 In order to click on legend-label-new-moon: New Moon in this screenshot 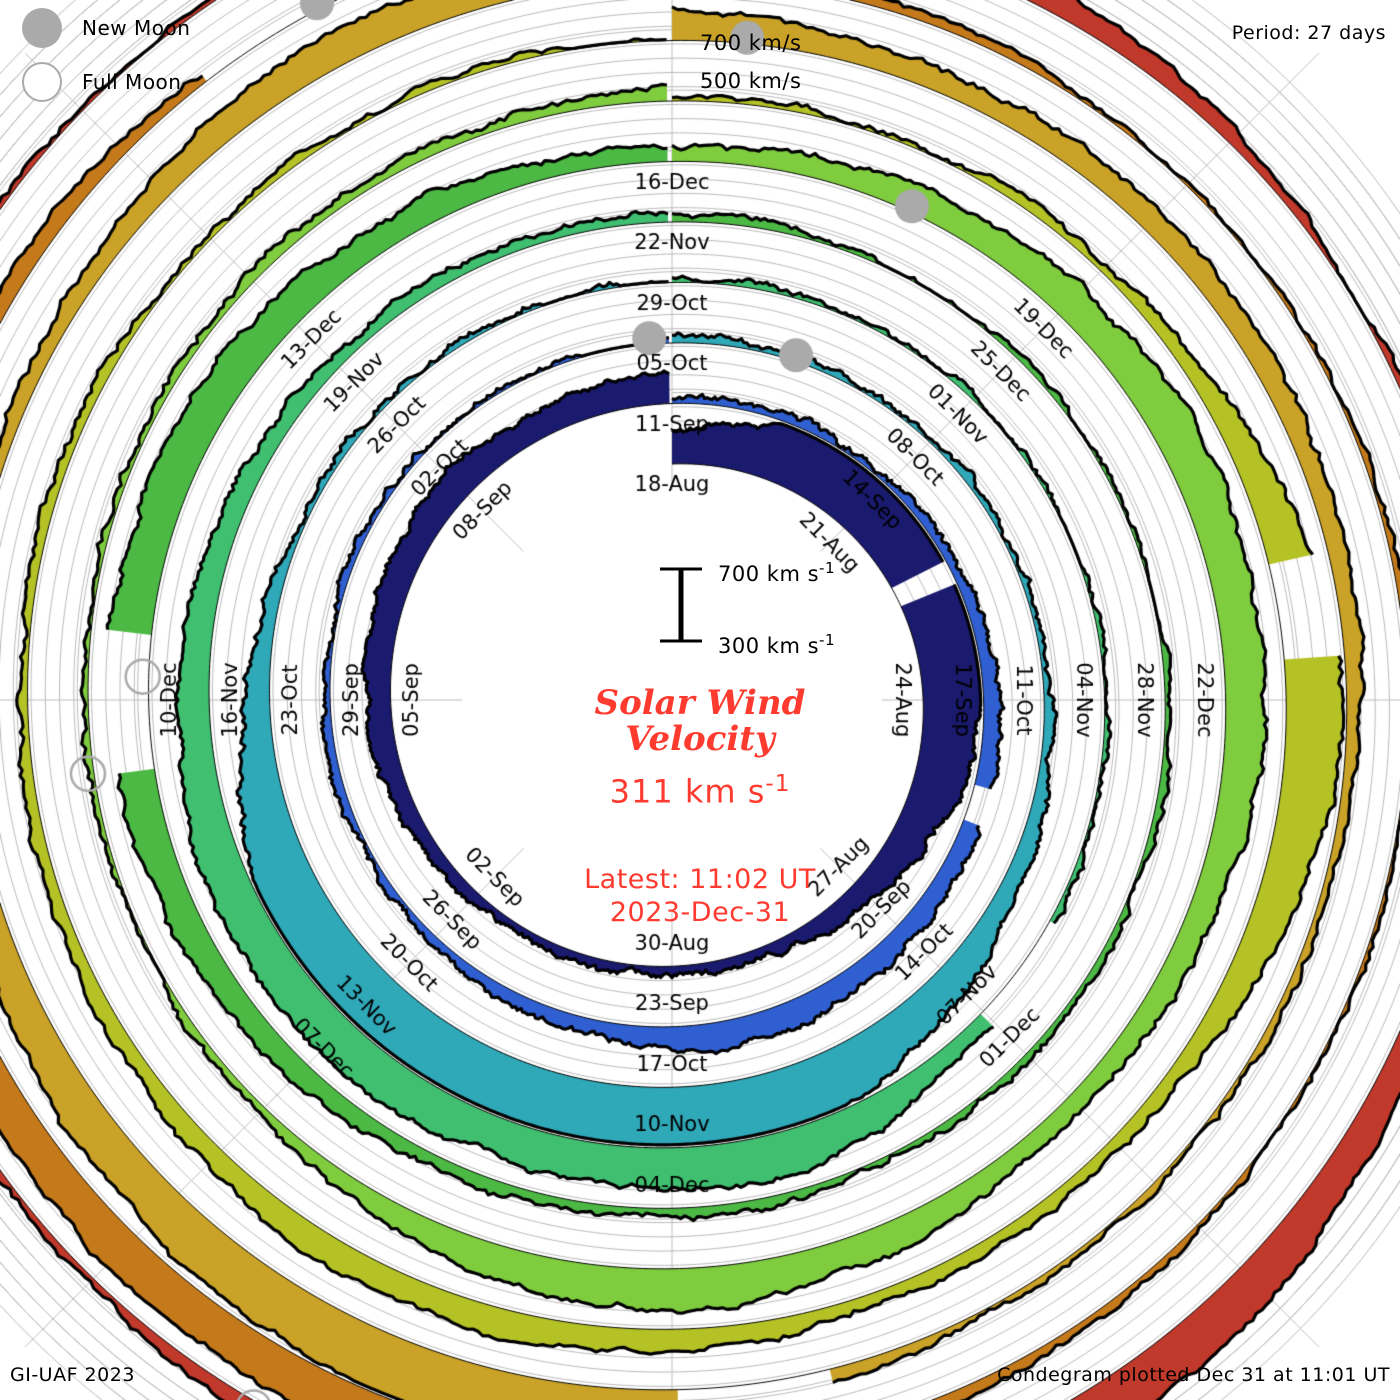, I will do `click(136, 28)`.